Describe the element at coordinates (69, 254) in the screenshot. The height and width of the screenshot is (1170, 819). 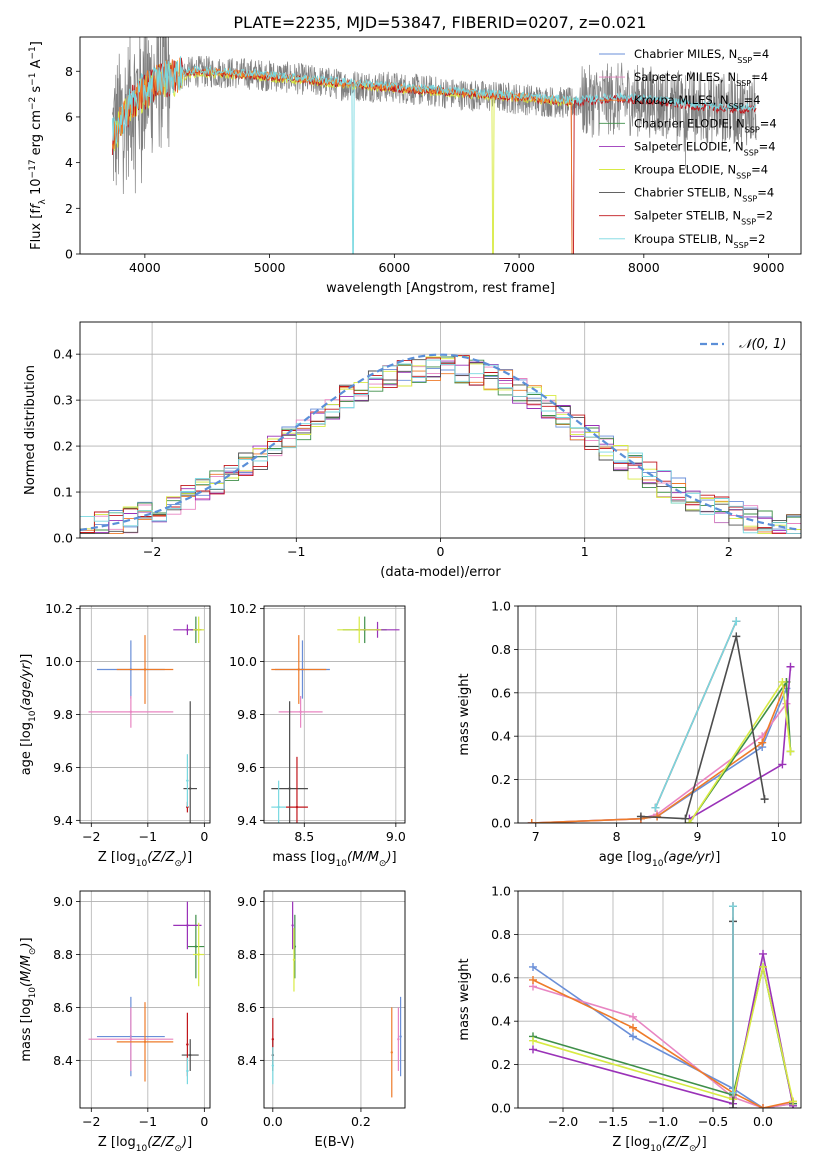
I see `y-tick-label: 0` at that location.